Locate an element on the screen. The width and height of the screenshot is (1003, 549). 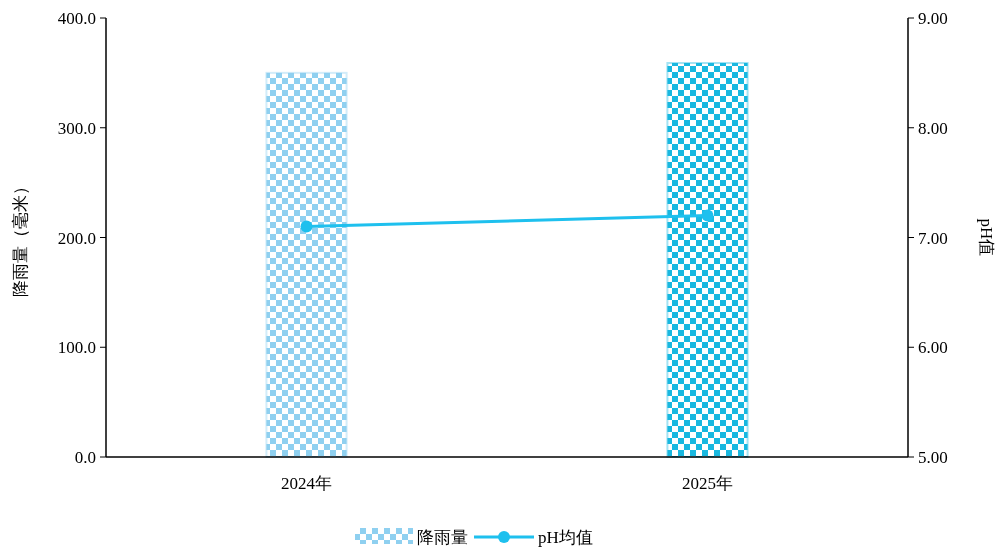
y-tick-label: 100.0 is located at coordinates (76, 348).